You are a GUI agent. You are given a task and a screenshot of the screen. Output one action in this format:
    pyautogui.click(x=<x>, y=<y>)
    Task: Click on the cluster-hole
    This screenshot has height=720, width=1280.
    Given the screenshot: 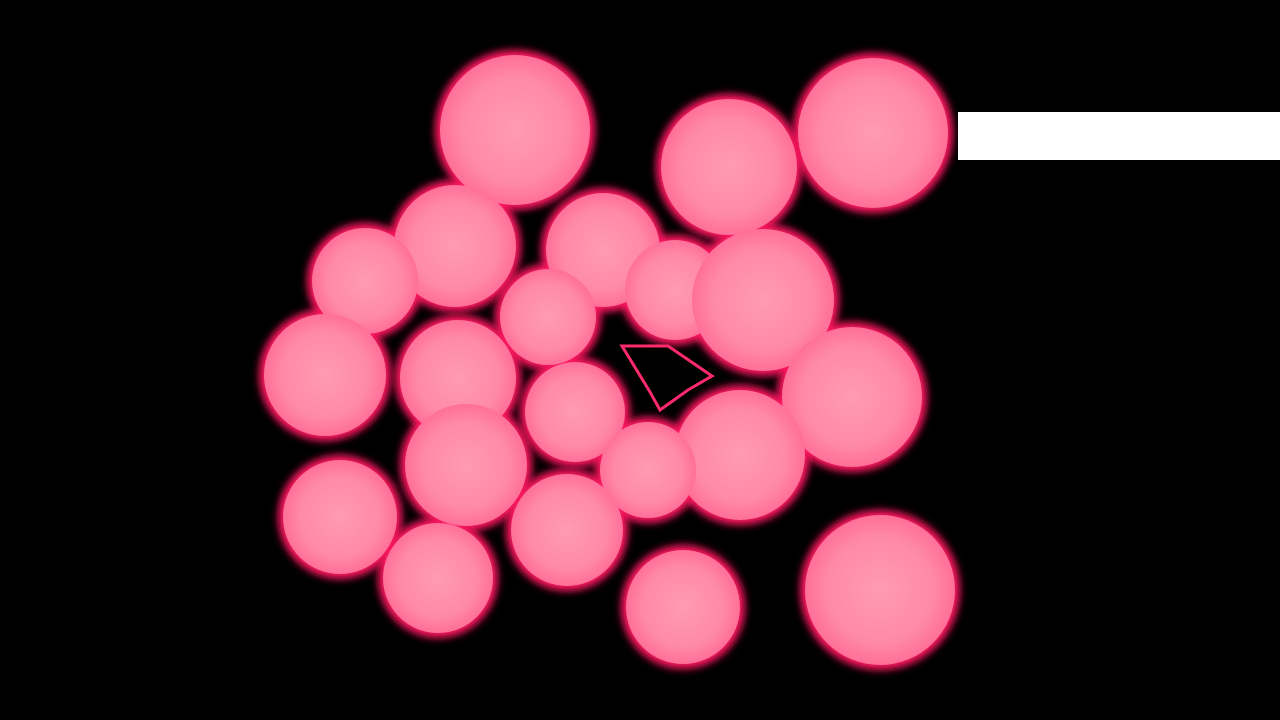 What is the action you would take?
    pyautogui.click(x=667, y=378)
    